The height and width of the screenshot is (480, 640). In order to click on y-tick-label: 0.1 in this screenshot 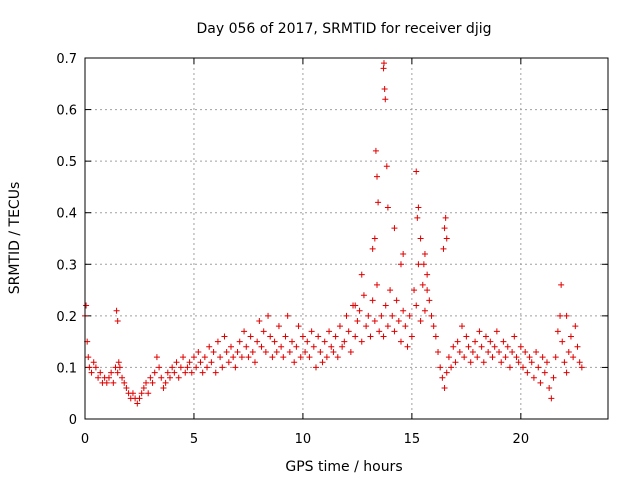, I will do `click(66, 368)`.